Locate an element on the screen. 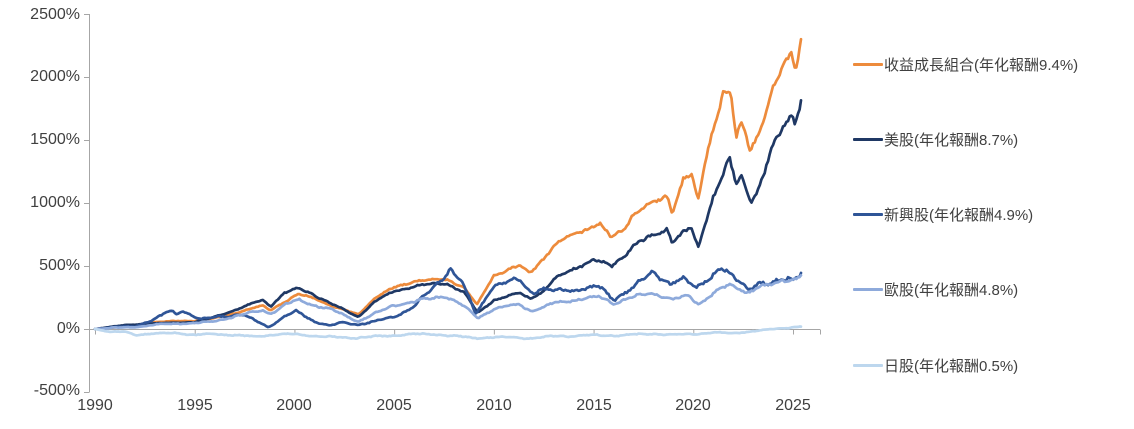 This screenshot has height=429, width=1134. legend-item-emerging-equity: 新興股(年化報酬4.9%) is located at coordinates (943, 214).